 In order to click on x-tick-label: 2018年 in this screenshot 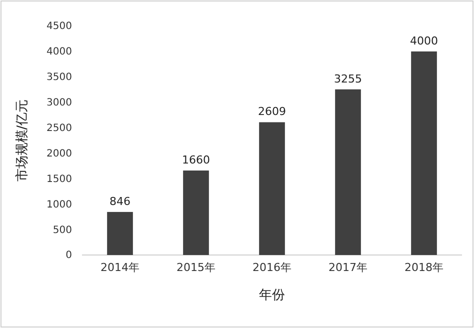, I will do `click(424, 267)`.